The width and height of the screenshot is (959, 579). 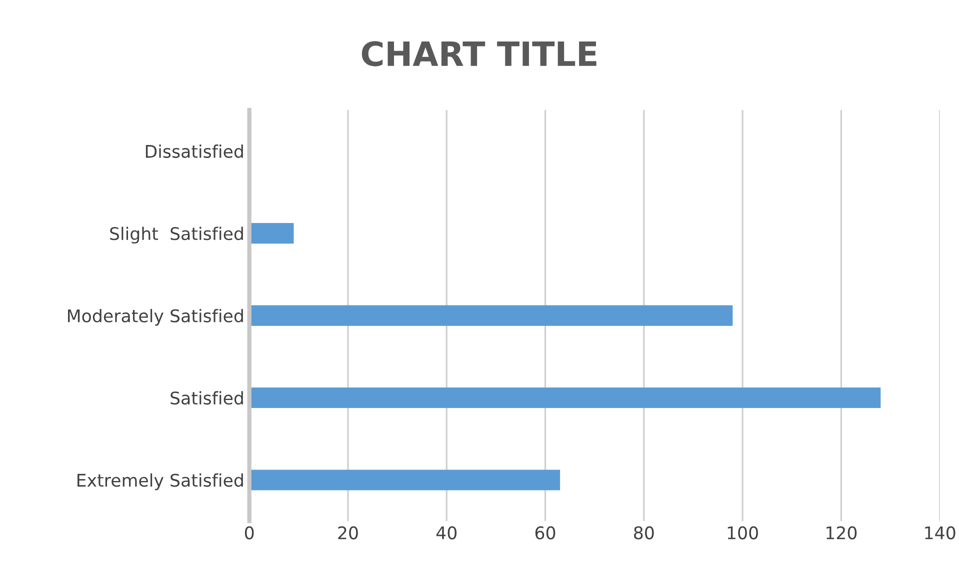 I want to click on x-tick-label: 100, so click(x=743, y=533).